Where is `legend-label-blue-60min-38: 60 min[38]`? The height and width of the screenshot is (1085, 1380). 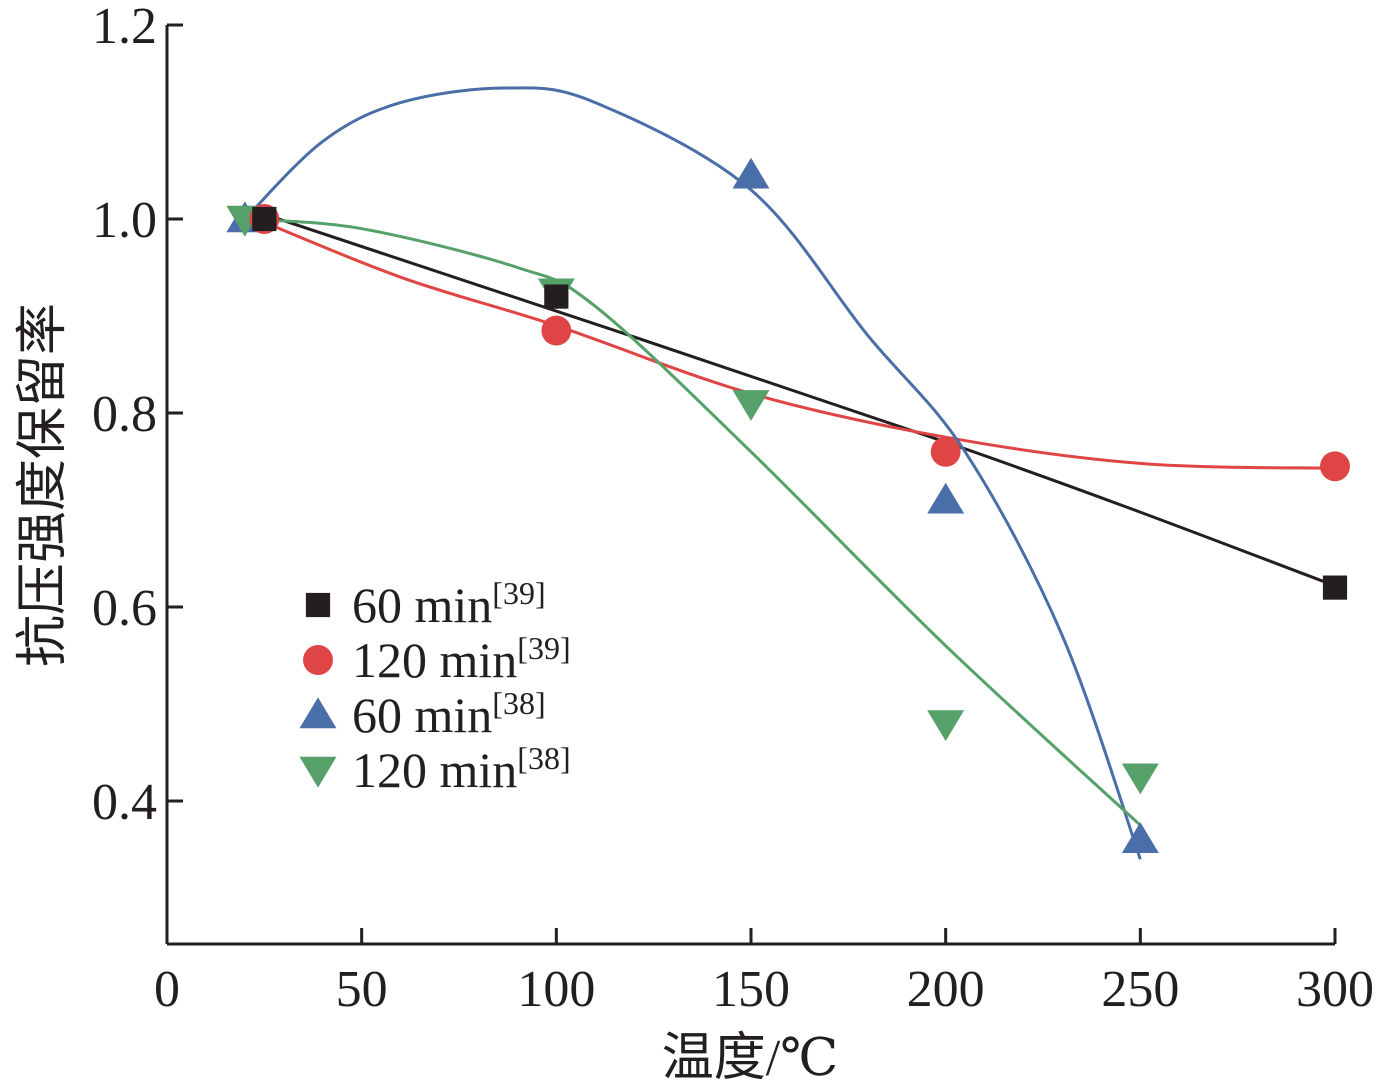
legend-label-blue-60min-38: 60 min[38] is located at coordinates (449, 714).